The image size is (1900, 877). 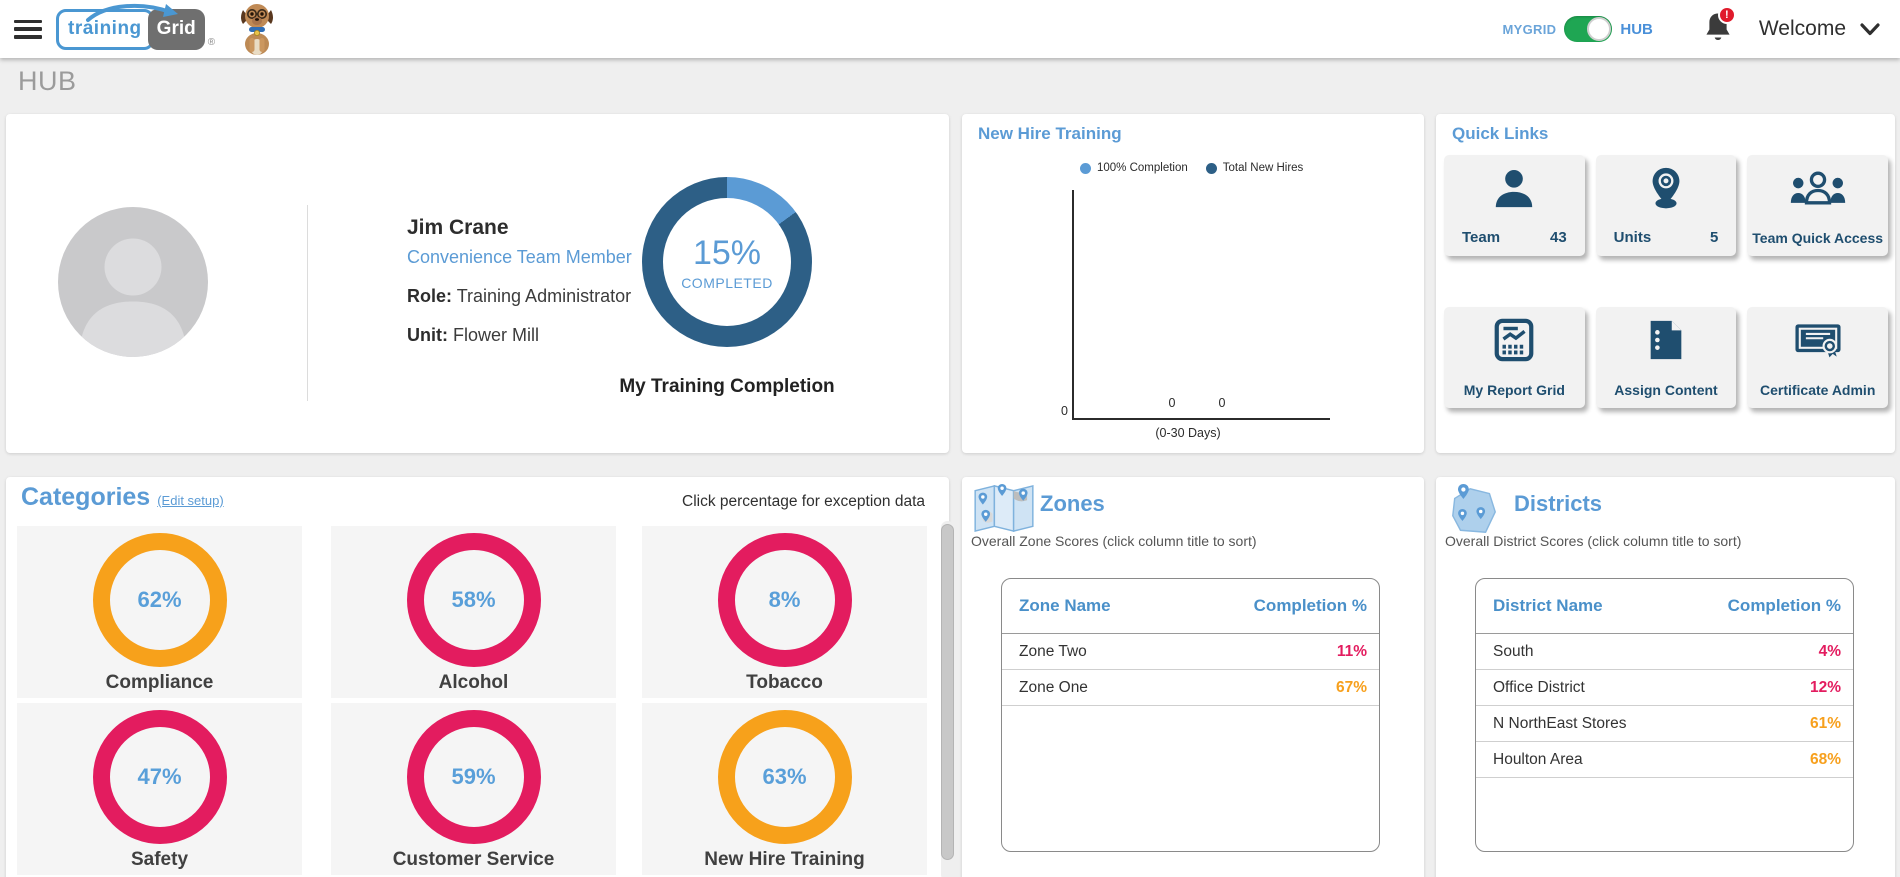 I want to click on table-row: South 4%, so click(x=1664, y=652).